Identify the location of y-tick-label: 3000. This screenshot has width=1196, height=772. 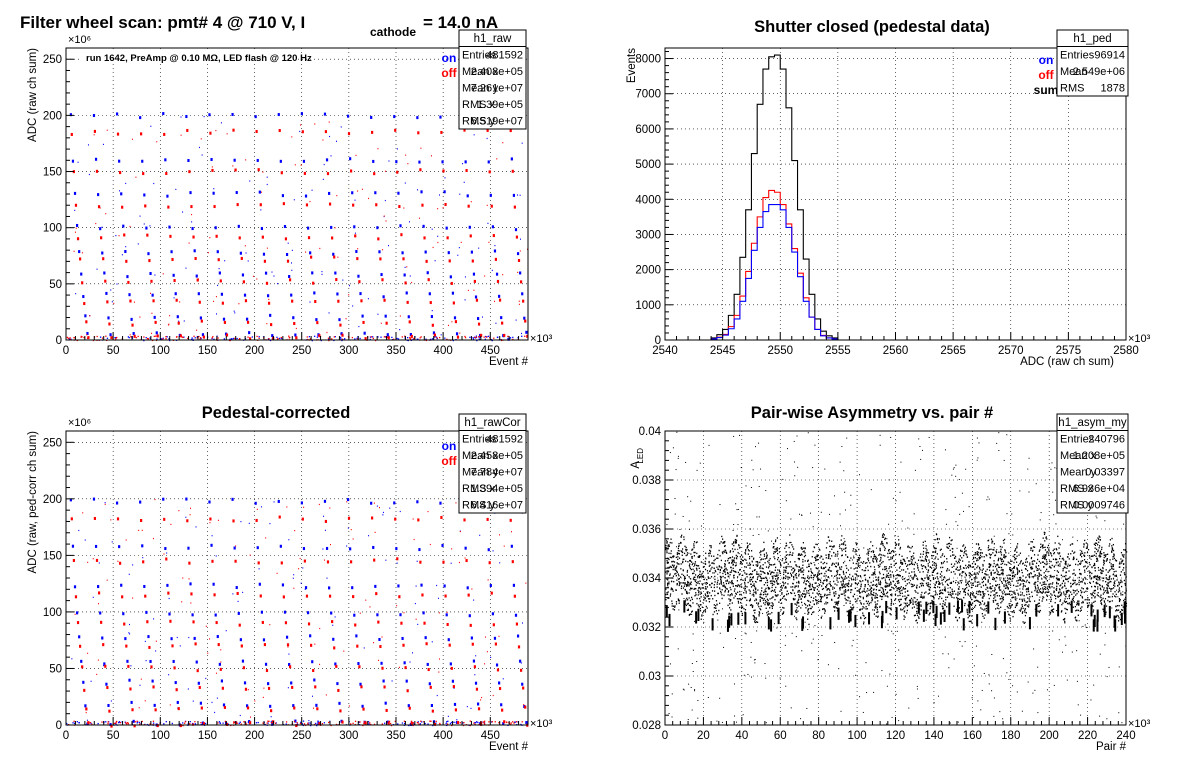
(648, 235).